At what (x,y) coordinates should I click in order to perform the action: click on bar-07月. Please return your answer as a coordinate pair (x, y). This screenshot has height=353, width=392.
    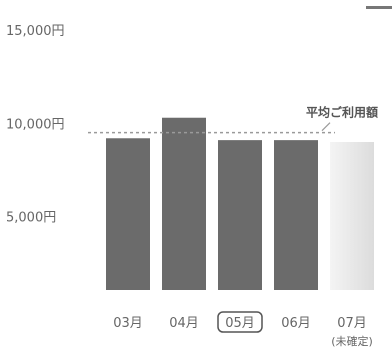
    Looking at the image, I should click on (352, 216).